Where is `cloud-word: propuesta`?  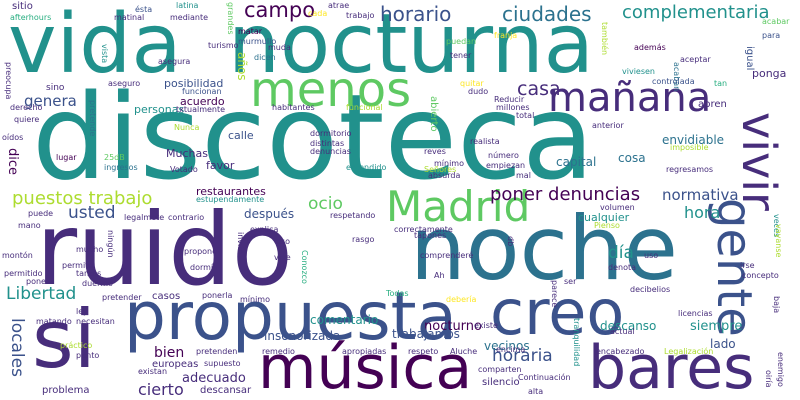 cloud-word: propuesta is located at coordinates (290, 316).